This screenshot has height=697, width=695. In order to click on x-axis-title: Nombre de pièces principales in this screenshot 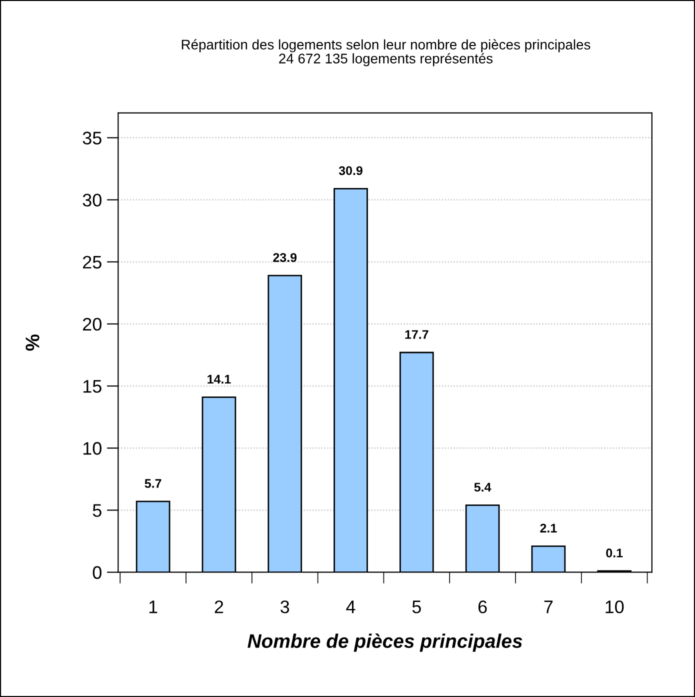, I will do `click(385, 643)`.